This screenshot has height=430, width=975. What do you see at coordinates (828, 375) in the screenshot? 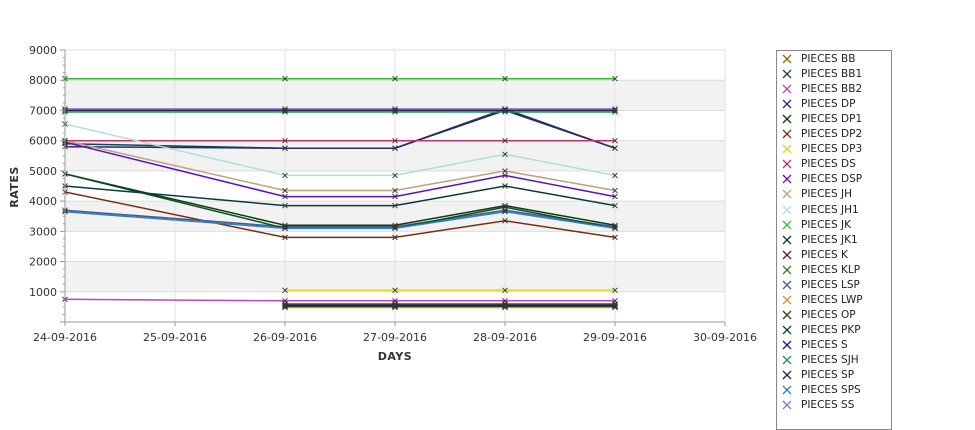
I see `legend-label: PIECES SP` at bounding box center [828, 375].